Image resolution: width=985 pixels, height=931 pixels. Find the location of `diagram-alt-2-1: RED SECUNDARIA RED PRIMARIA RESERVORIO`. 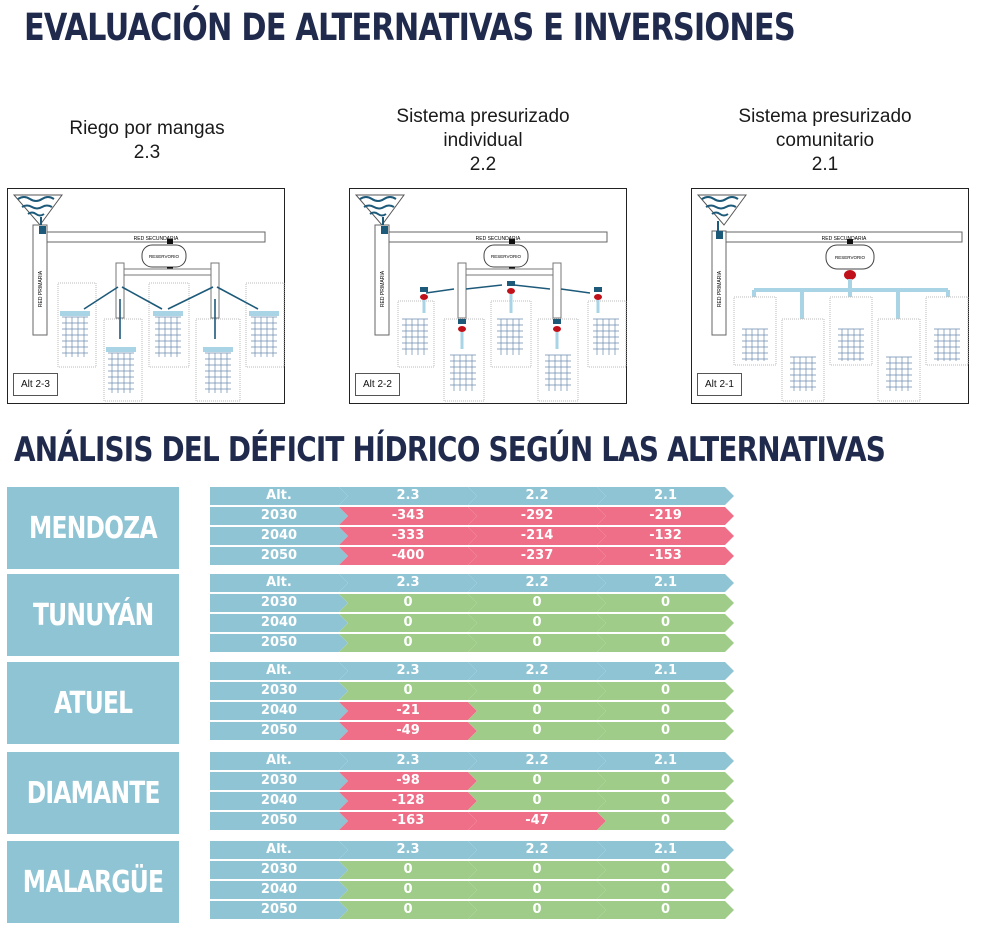

diagram-alt-2-1: RED SECUNDARIA RED PRIMARIA RESERVORIO is located at coordinates (830, 296).